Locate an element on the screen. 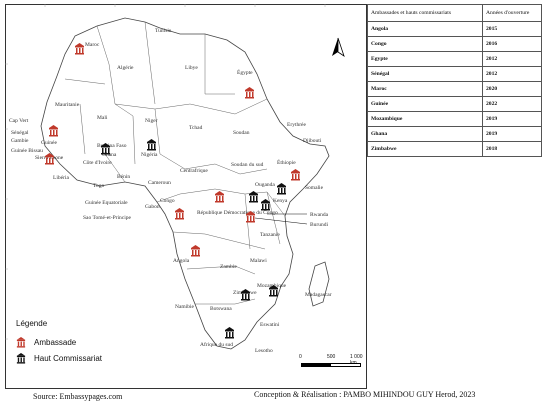  table-row: Angola 2015 is located at coordinates (454, 29).